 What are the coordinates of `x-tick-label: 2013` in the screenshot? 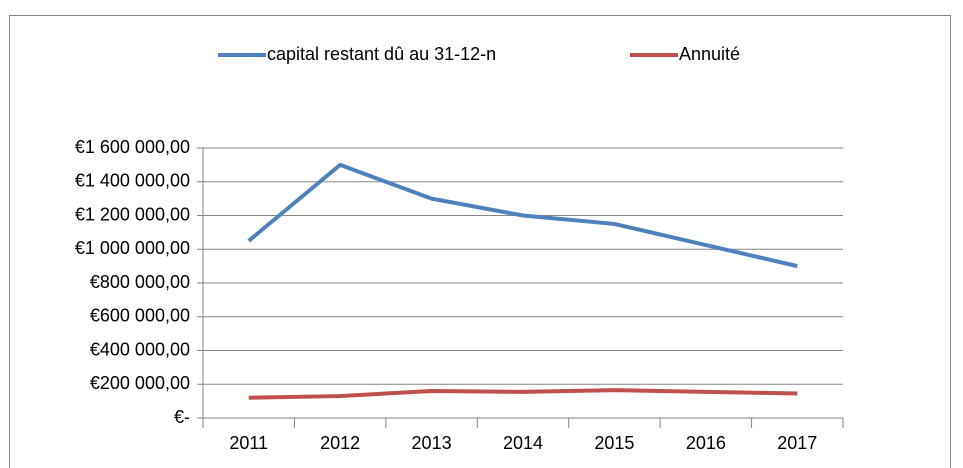 It's located at (432, 443).